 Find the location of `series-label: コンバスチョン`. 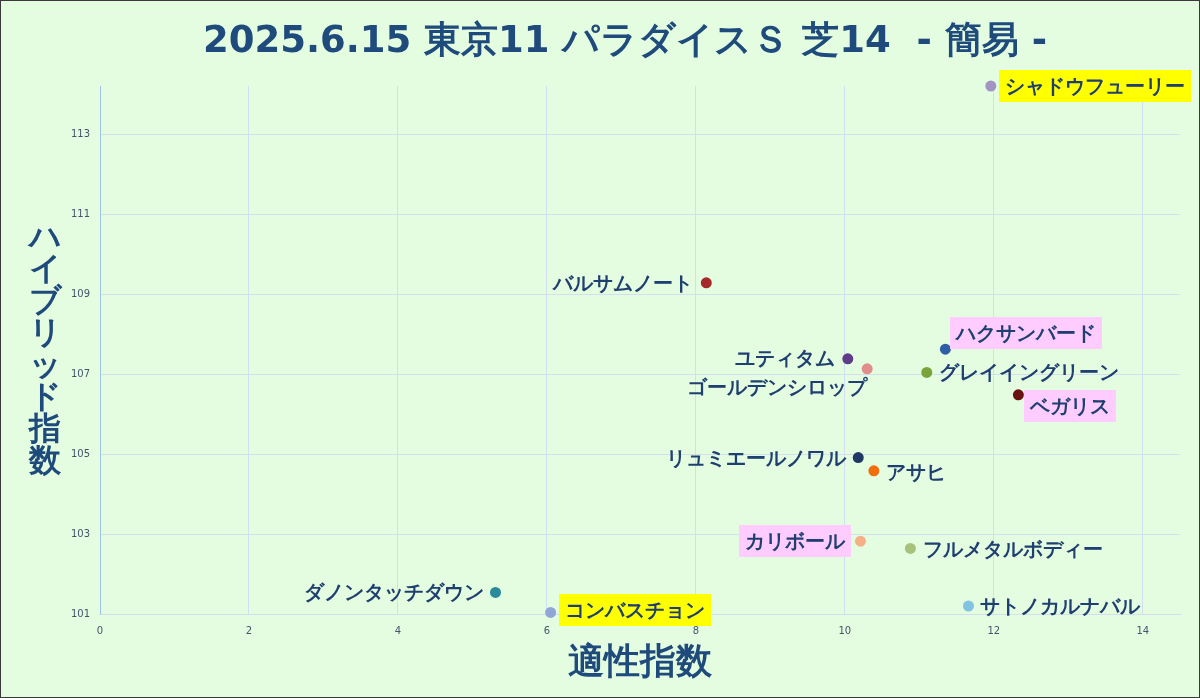

series-label: コンバスチョン is located at coordinates (634, 610).